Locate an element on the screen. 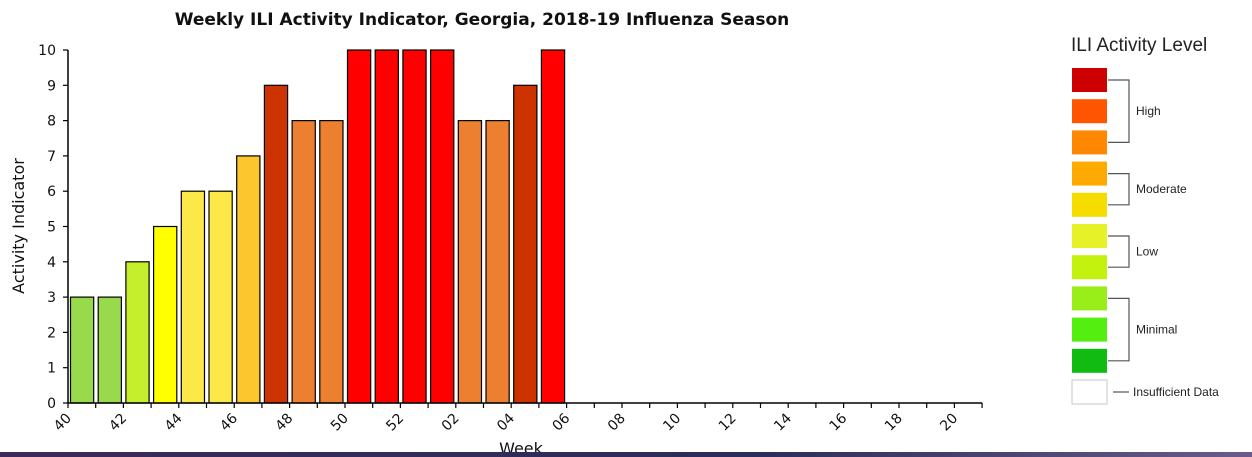  x-tick-label: 16 is located at coordinates (839, 422).